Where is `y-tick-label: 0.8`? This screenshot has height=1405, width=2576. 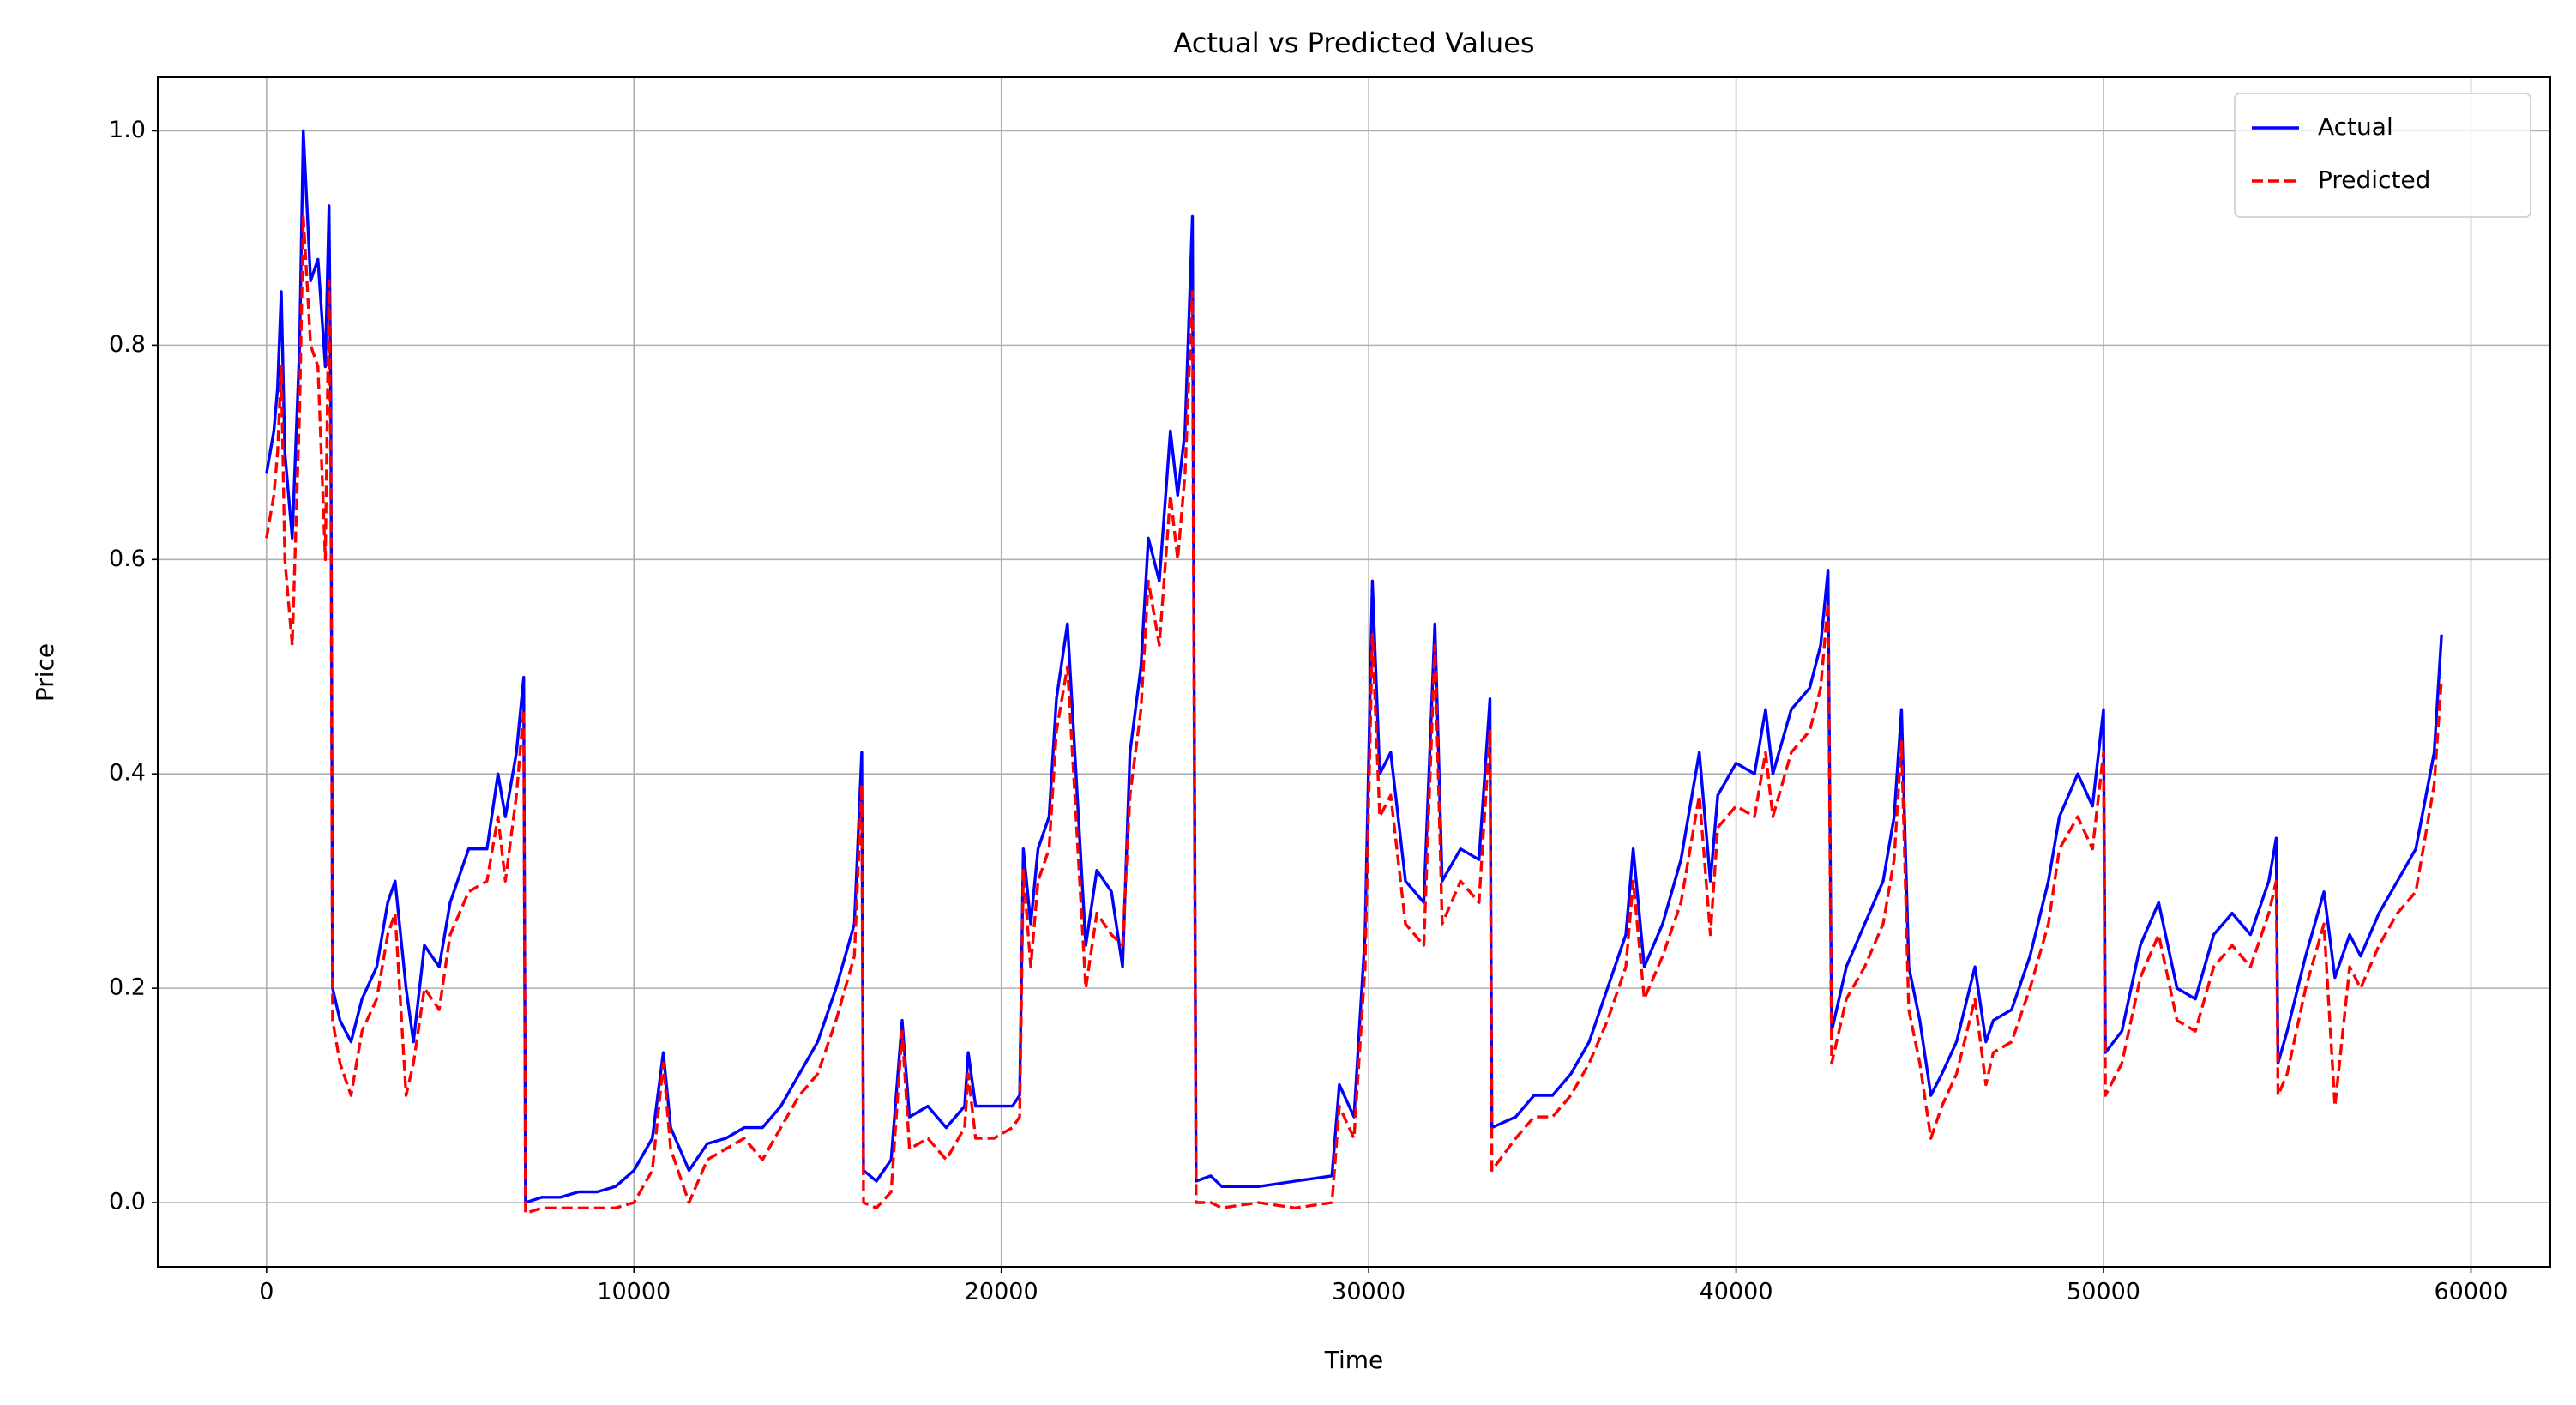
y-tick-label: 0.8 is located at coordinates (128, 344).